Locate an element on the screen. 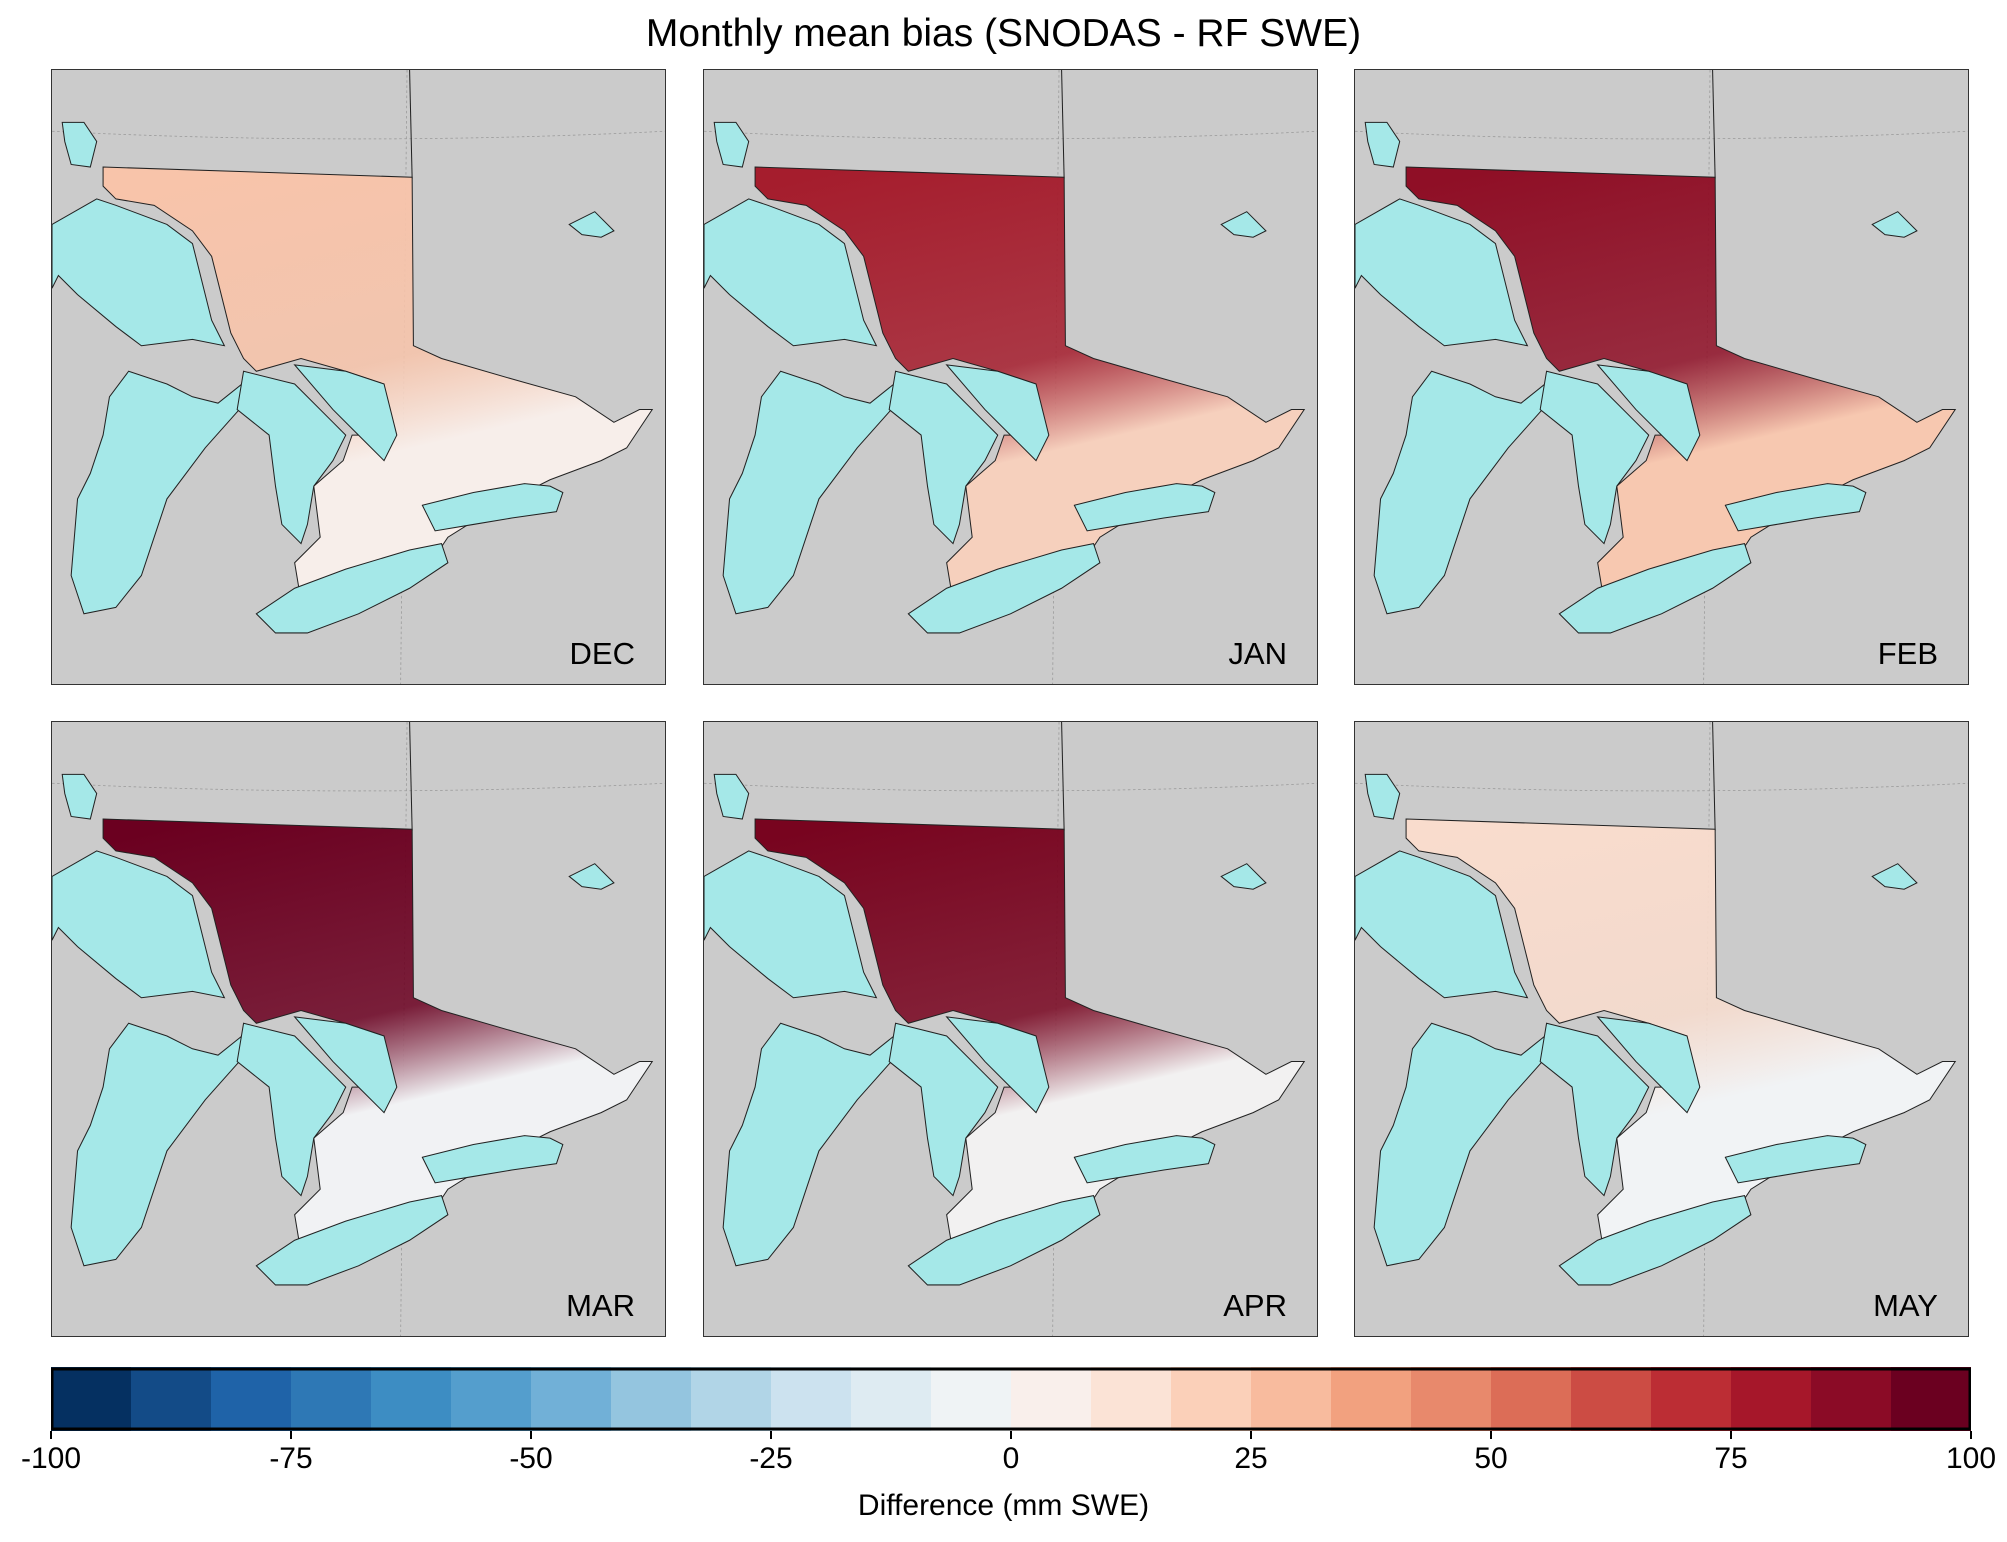 The image size is (2007, 1542). panel-label: DEC is located at coordinates (602, 653).